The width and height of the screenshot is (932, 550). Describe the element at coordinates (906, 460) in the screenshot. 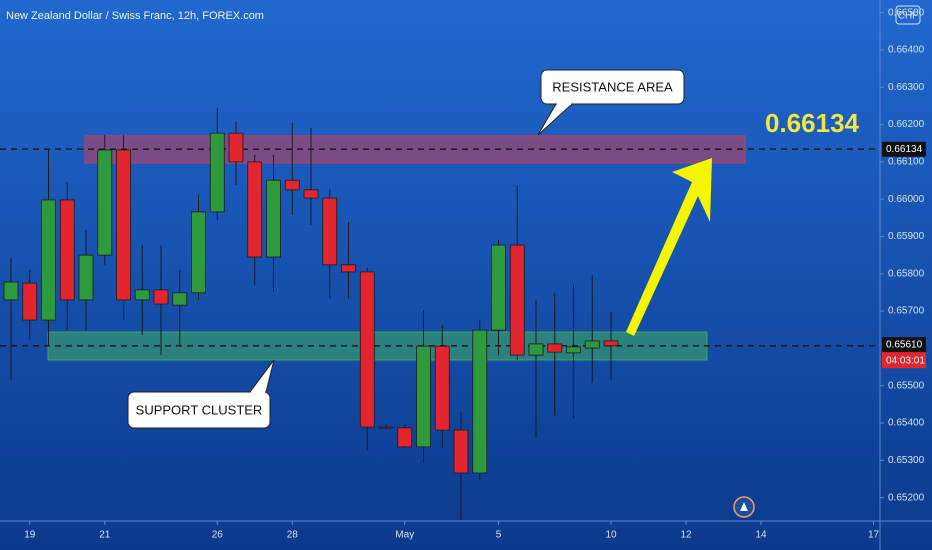

I see `y-tick-label: 0.65300` at that location.